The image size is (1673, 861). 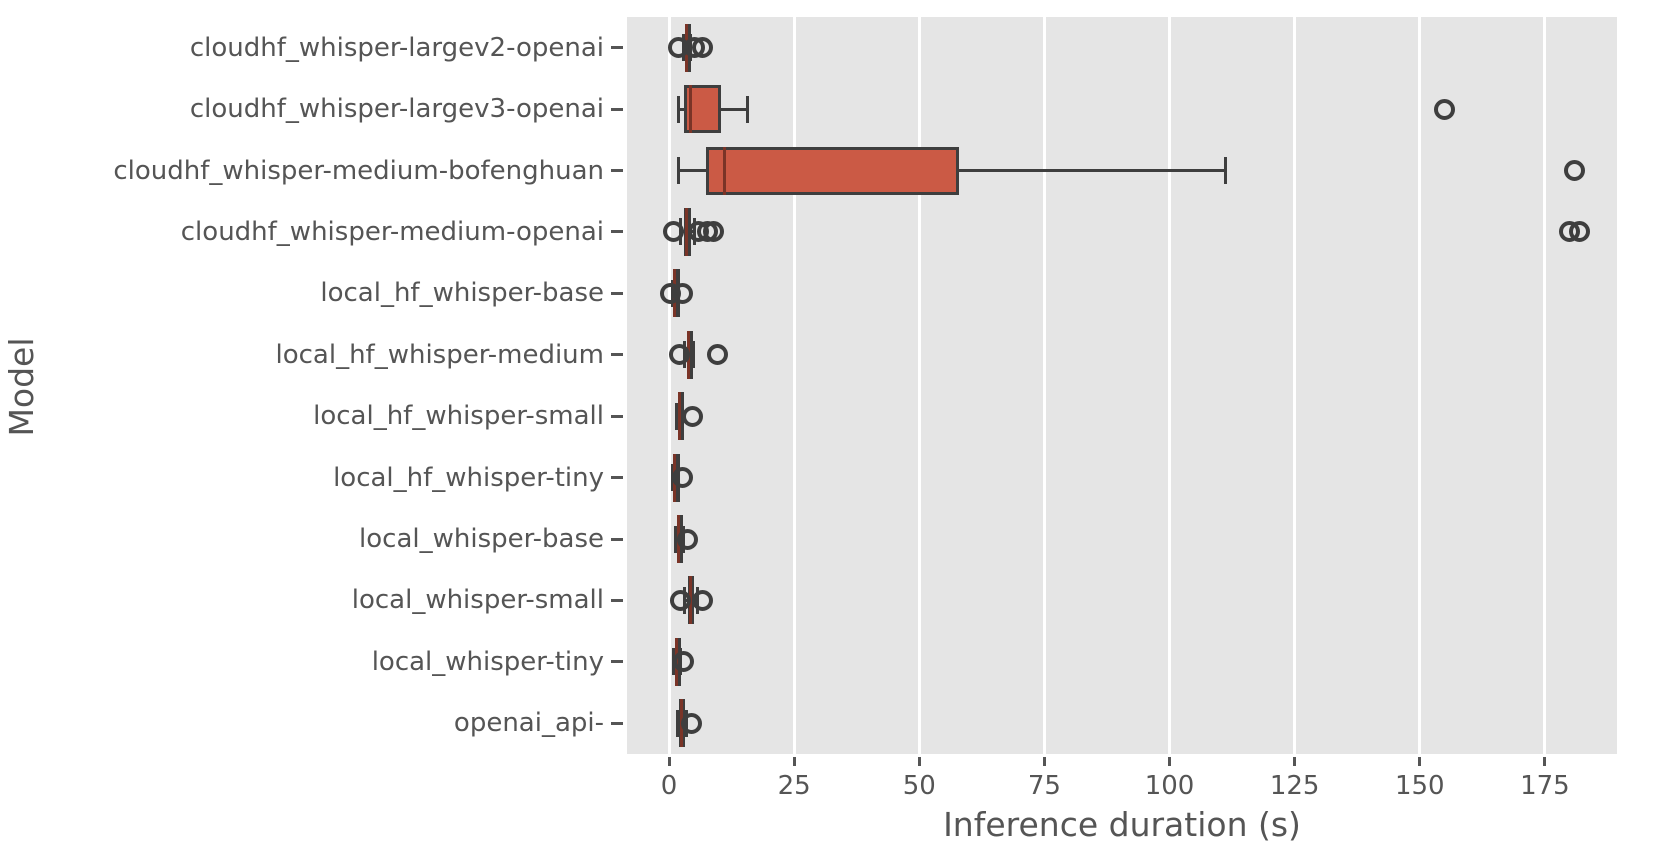 I want to click on y-tick-label: cloudhf_whisper-largev3-openai, so click(x=396, y=109).